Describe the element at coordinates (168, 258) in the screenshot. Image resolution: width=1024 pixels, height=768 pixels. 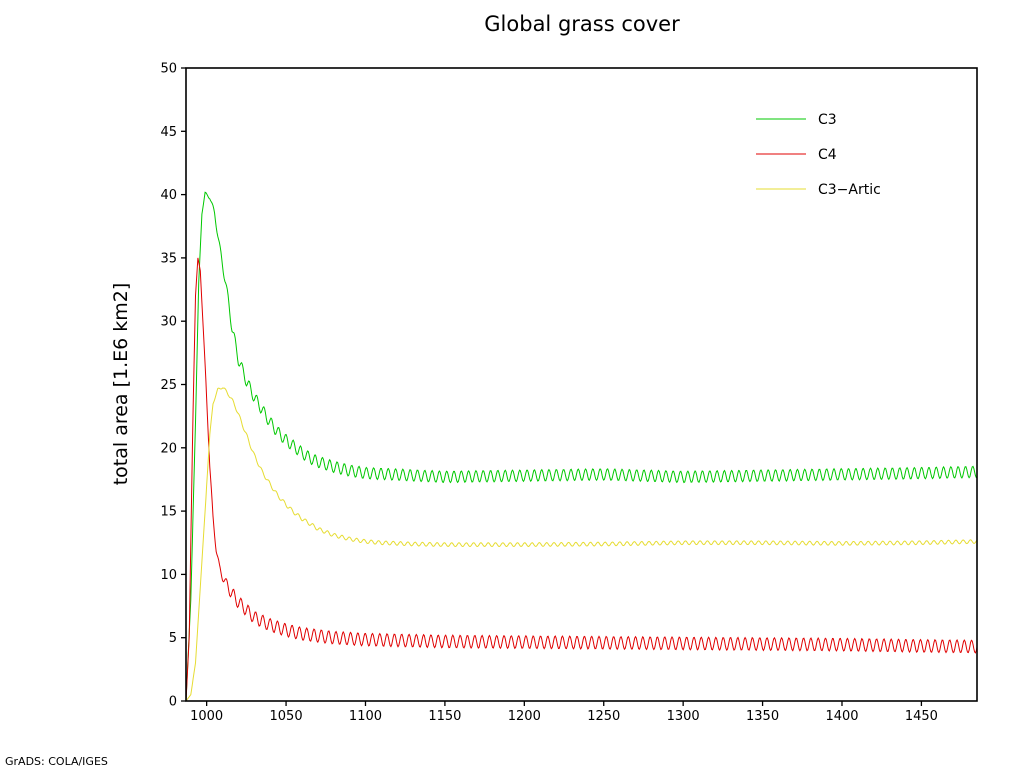
I see `y-tick-label: 35` at that location.